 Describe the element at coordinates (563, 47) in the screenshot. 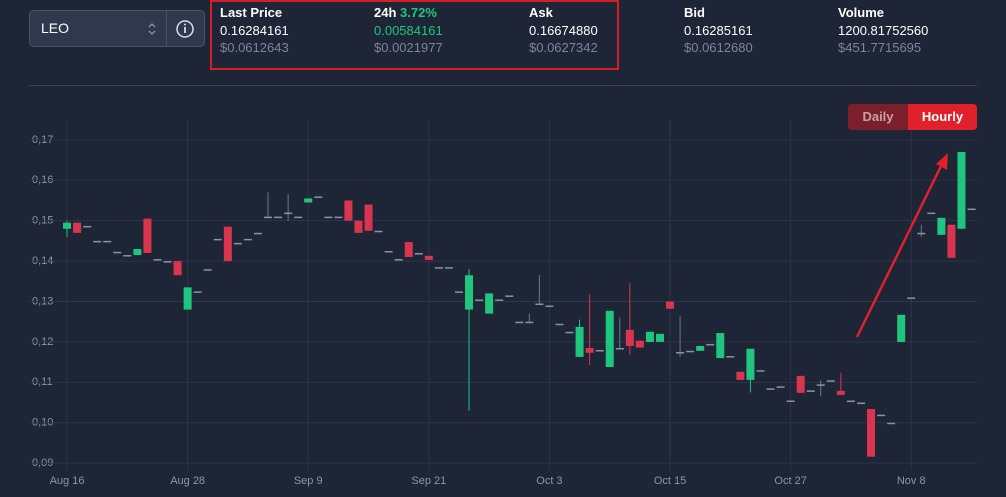

I see `stat-usd: $0.0627342` at that location.